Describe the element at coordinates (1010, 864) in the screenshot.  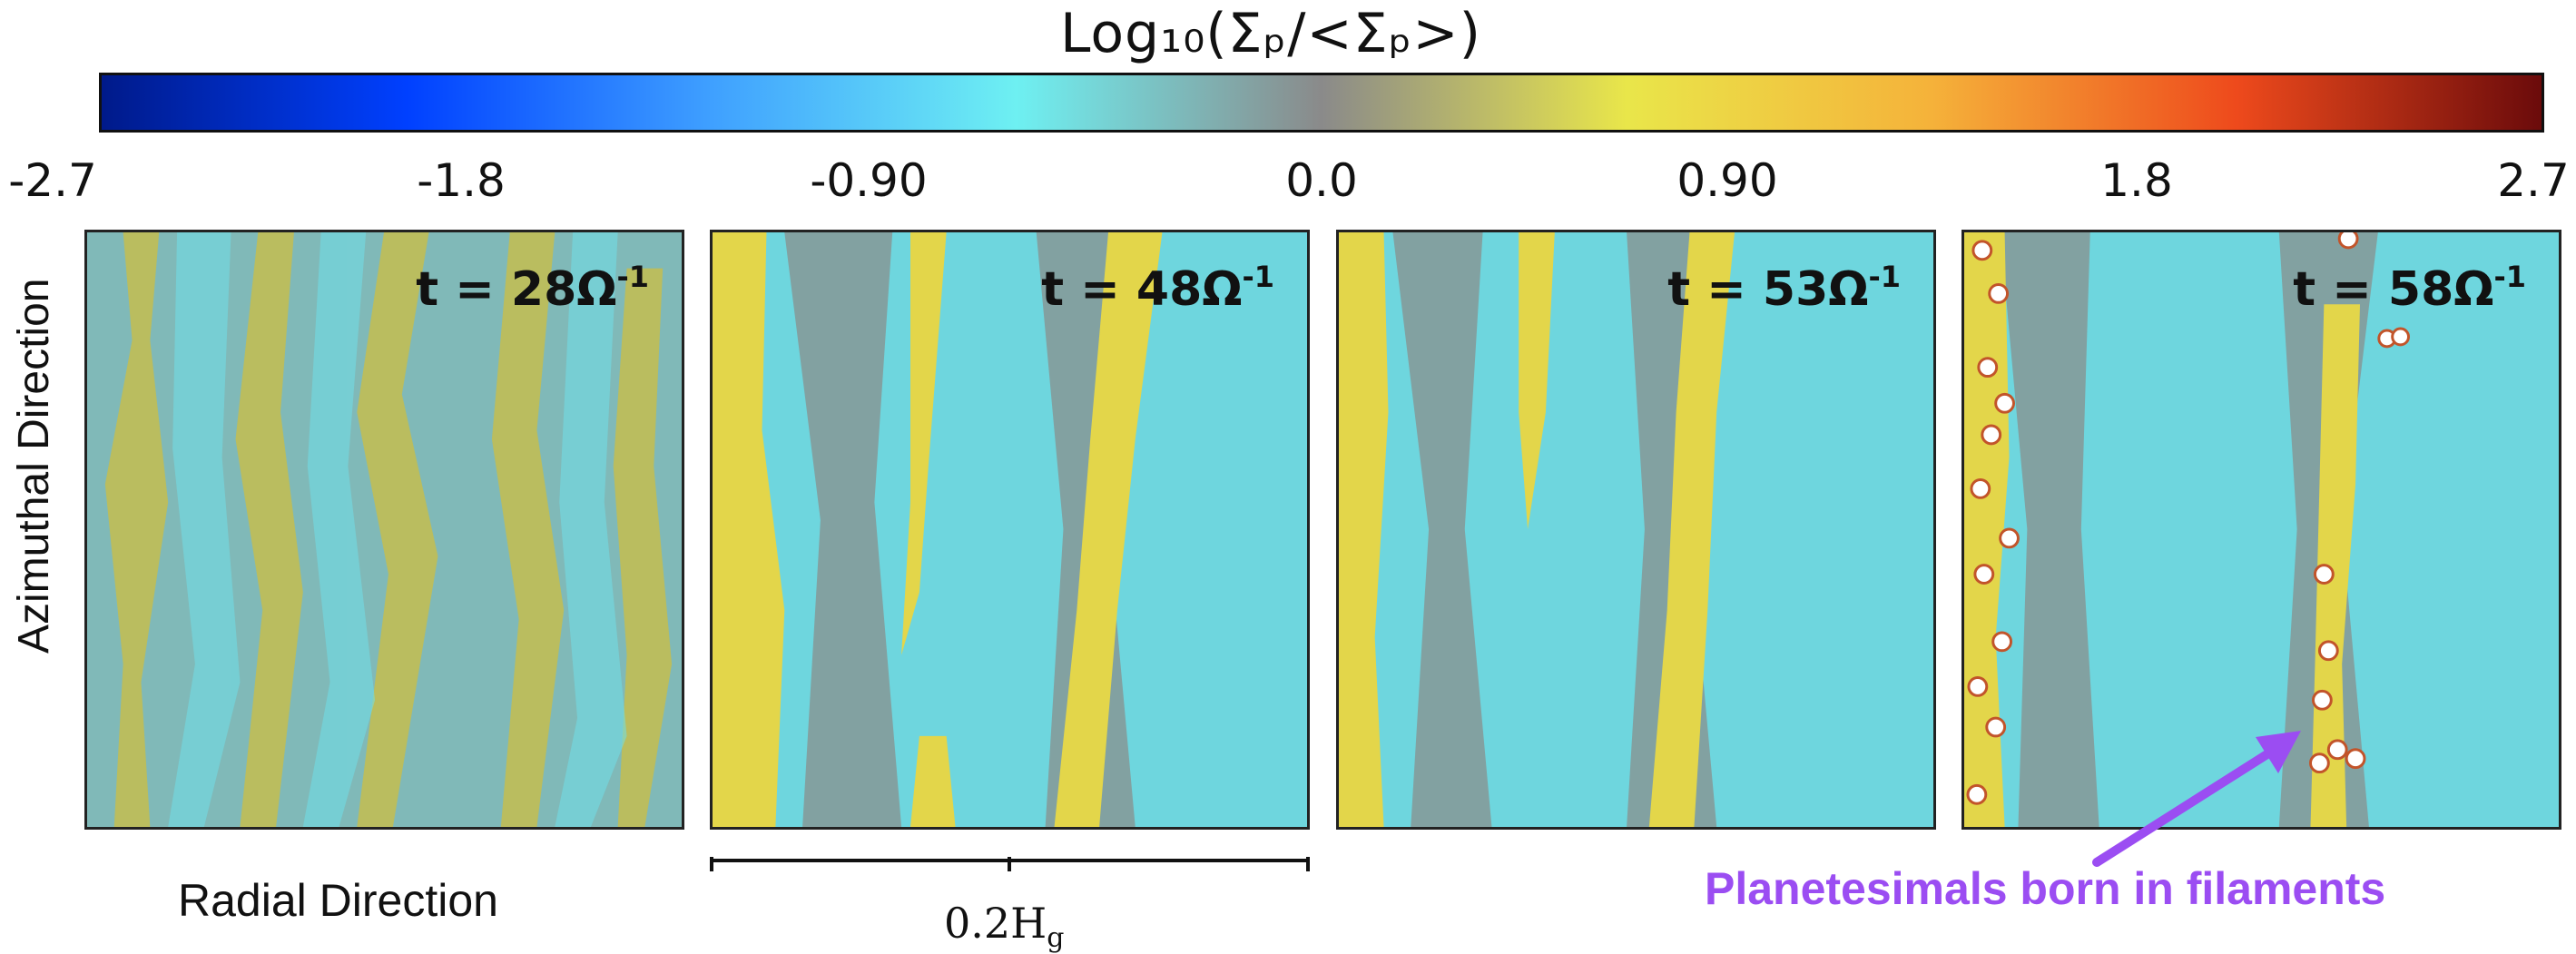
I see `scale-bar` at that location.